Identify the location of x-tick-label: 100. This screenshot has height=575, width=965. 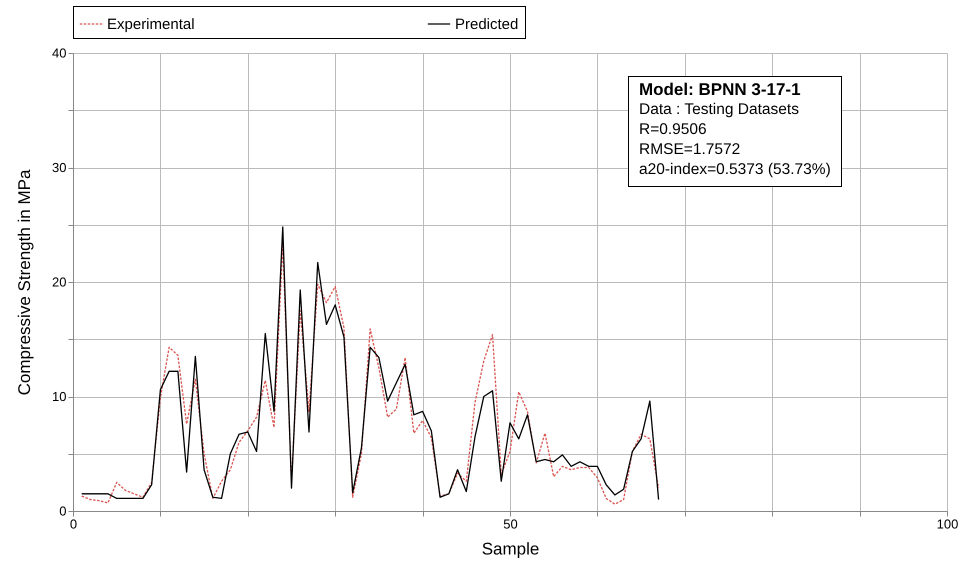
(947, 524).